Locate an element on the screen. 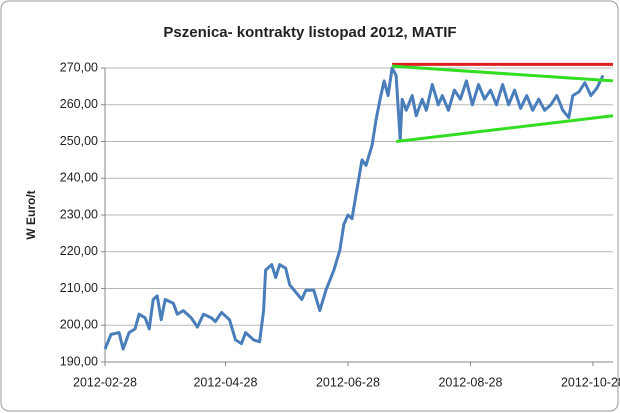 The width and height of the screenshot is (620, 413). y-tick-label: 230,00 is located at coordinates (79, 214).